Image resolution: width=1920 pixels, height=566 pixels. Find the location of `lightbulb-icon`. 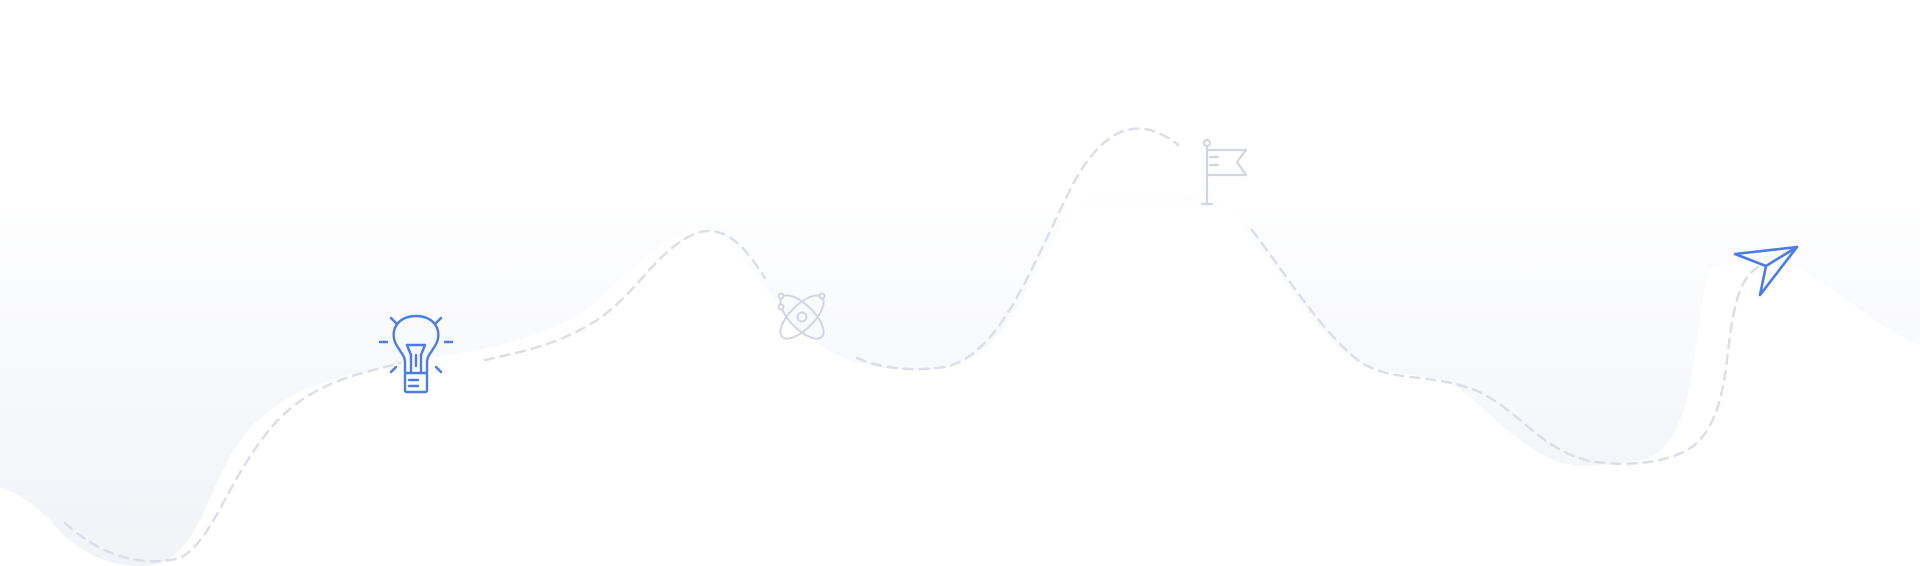

lightbulb-icon is located at coordinates (416, 354).